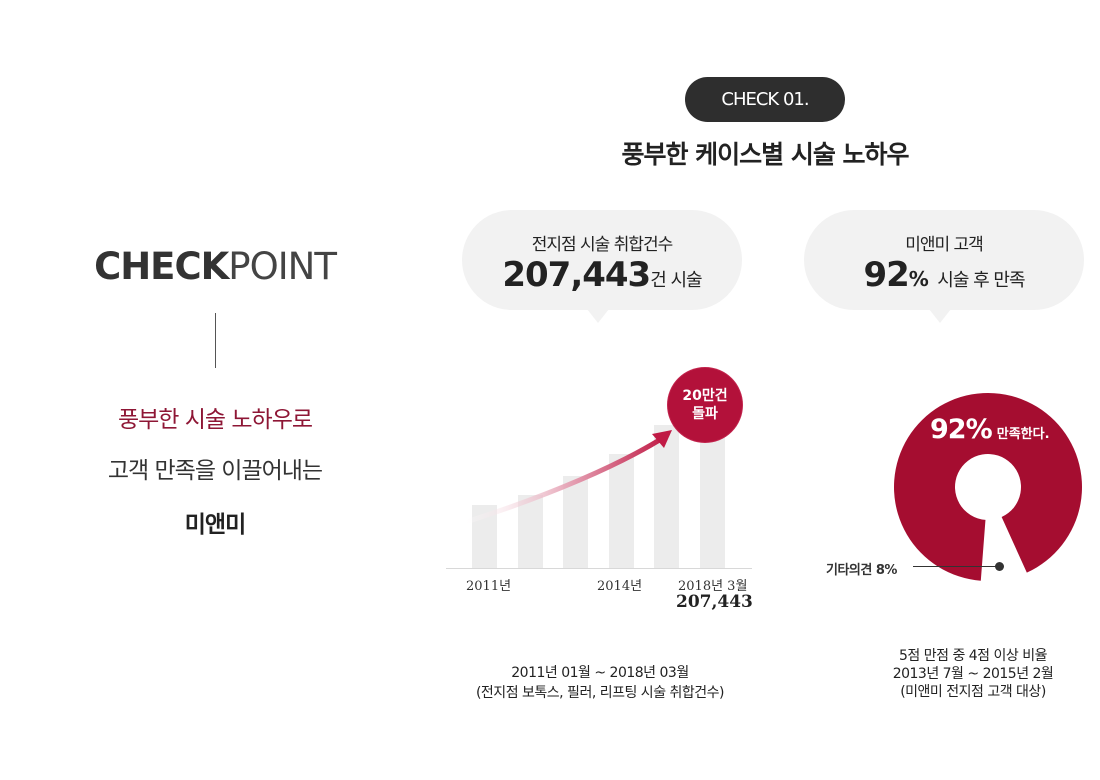  I want to click on trend-arrow-svg, so click(567, 477).